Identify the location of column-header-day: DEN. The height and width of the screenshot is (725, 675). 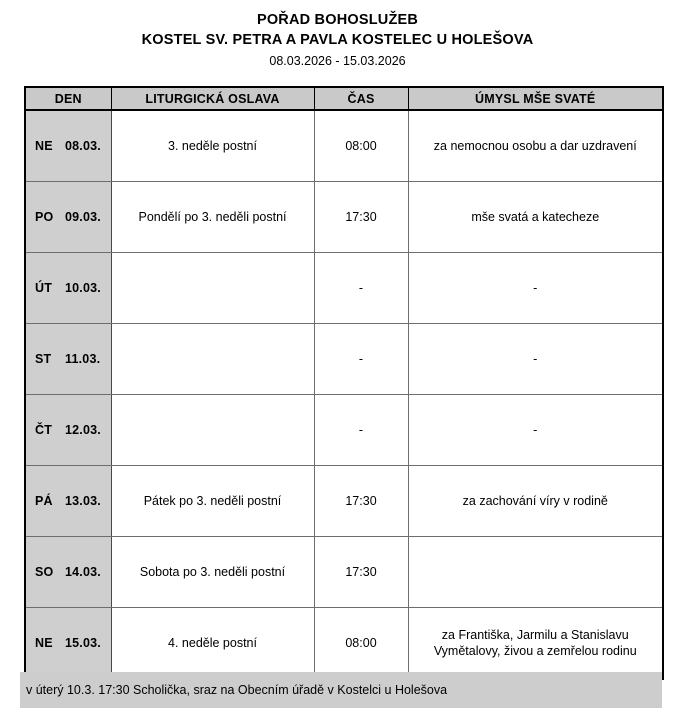
(68, 98).